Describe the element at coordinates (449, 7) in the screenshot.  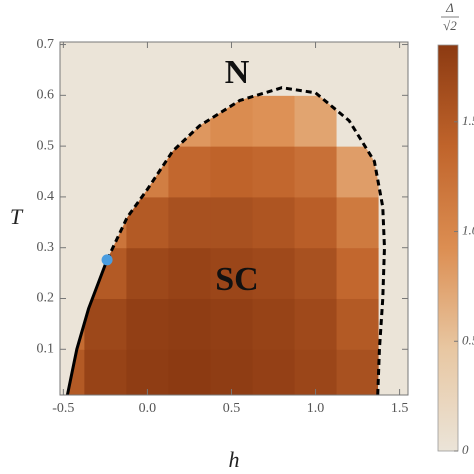
I see `colorbar-label: Δ` at that location.